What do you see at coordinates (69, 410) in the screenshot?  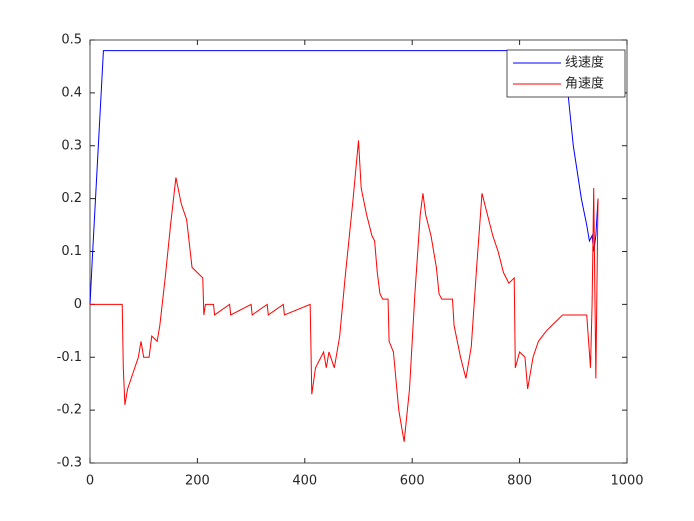 I see `y-tick-label: -0.2` at bounding box center [69, 410].